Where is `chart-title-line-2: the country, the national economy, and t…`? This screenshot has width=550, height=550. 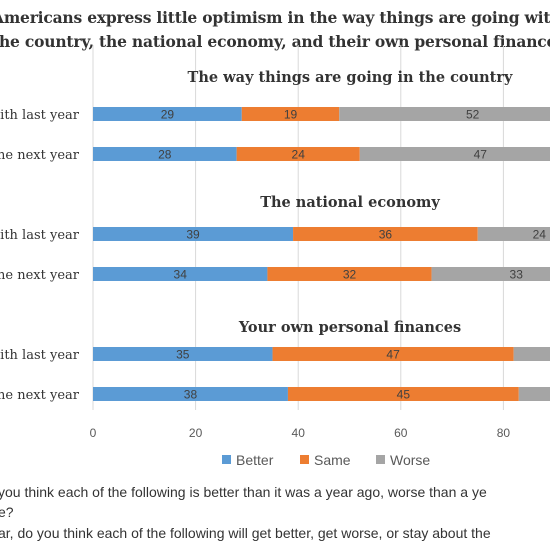 chart-title-line-2: the country, the national economy, and t… is located at coordinates (275, 41).